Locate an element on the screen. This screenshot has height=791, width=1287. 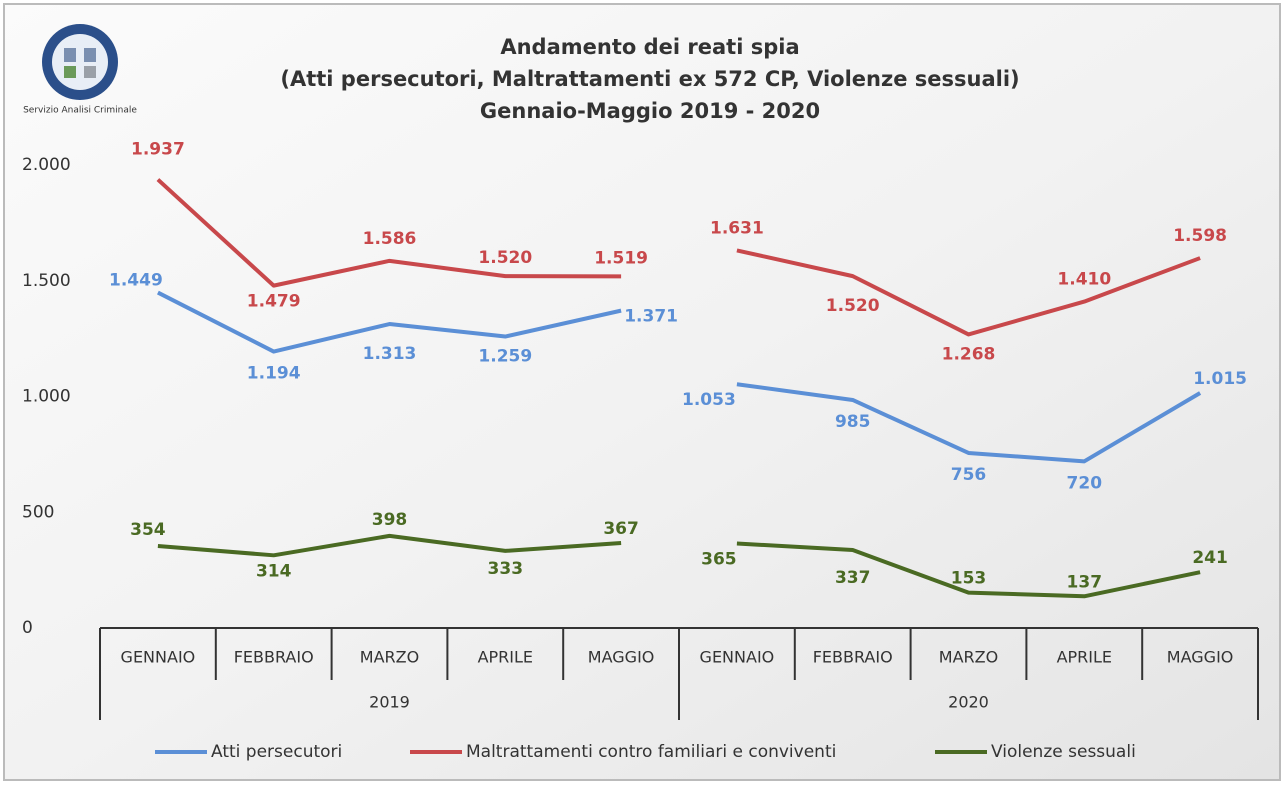
data-label: 1.015 is located at coordinates (1220, 379).